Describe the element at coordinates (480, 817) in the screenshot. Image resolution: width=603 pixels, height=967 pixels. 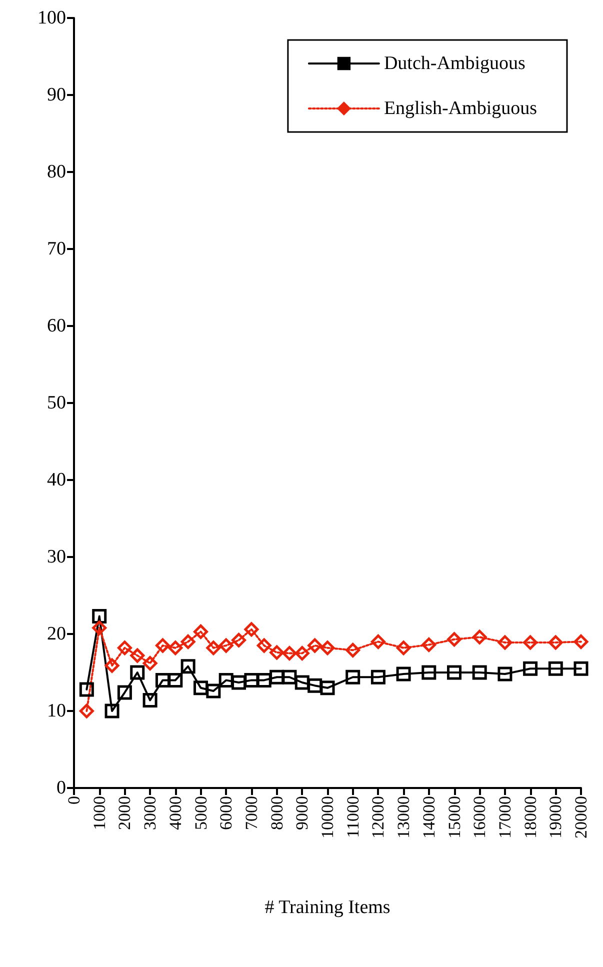
I see `x-tick-label: 16000` at that location.